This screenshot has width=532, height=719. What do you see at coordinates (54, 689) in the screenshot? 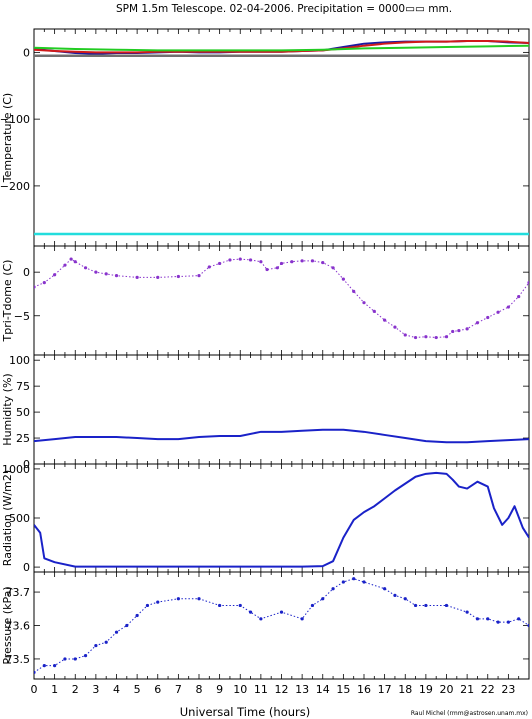
I see `x-tick-label: 1` at bounding box center [54, 689].